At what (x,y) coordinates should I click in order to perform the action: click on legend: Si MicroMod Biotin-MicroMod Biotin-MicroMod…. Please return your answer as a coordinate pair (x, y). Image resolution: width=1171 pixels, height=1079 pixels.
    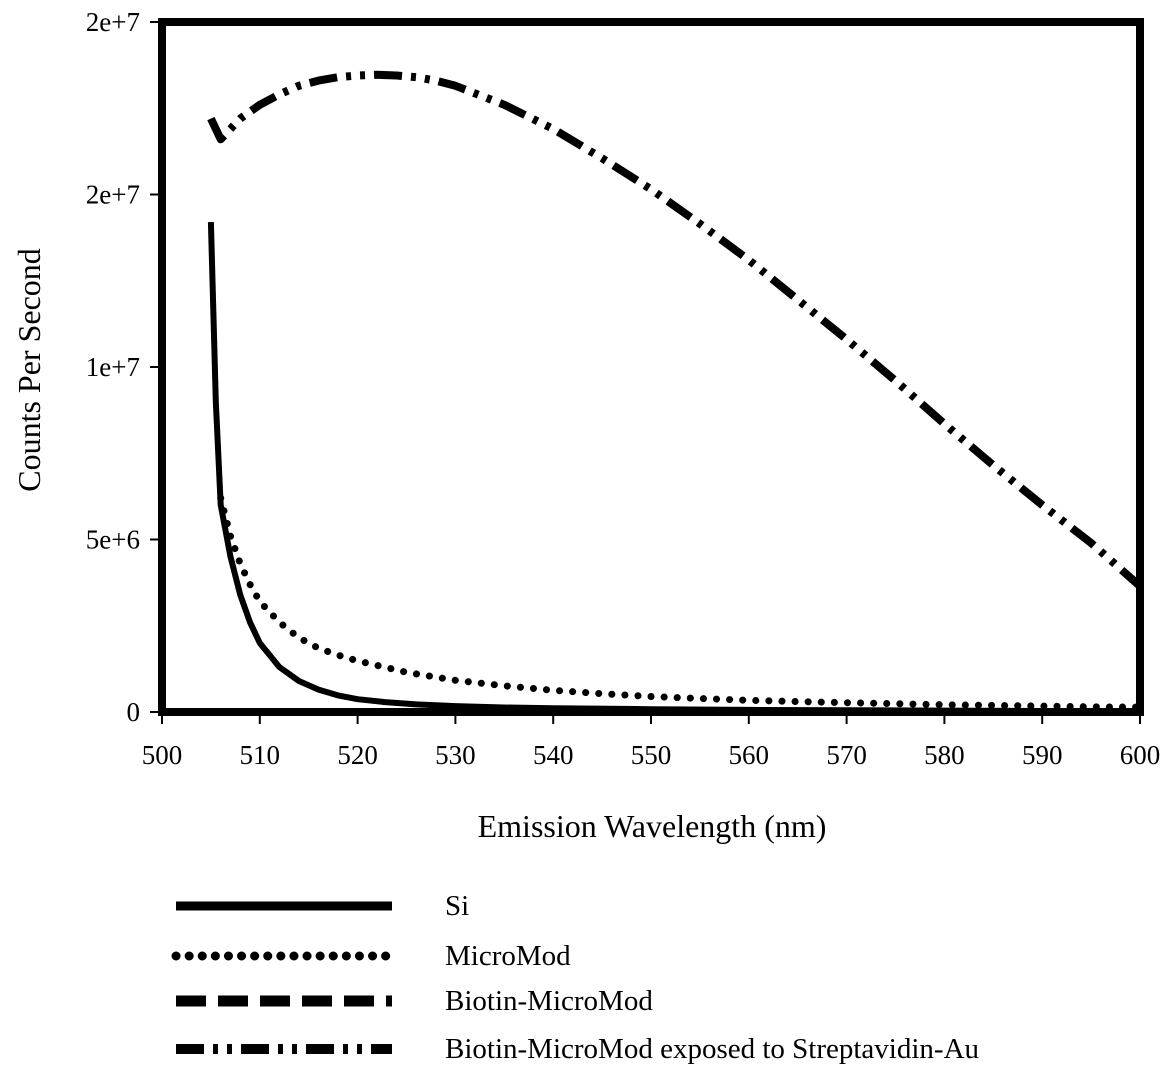
    Looking at the image, I should click on (575, 977).